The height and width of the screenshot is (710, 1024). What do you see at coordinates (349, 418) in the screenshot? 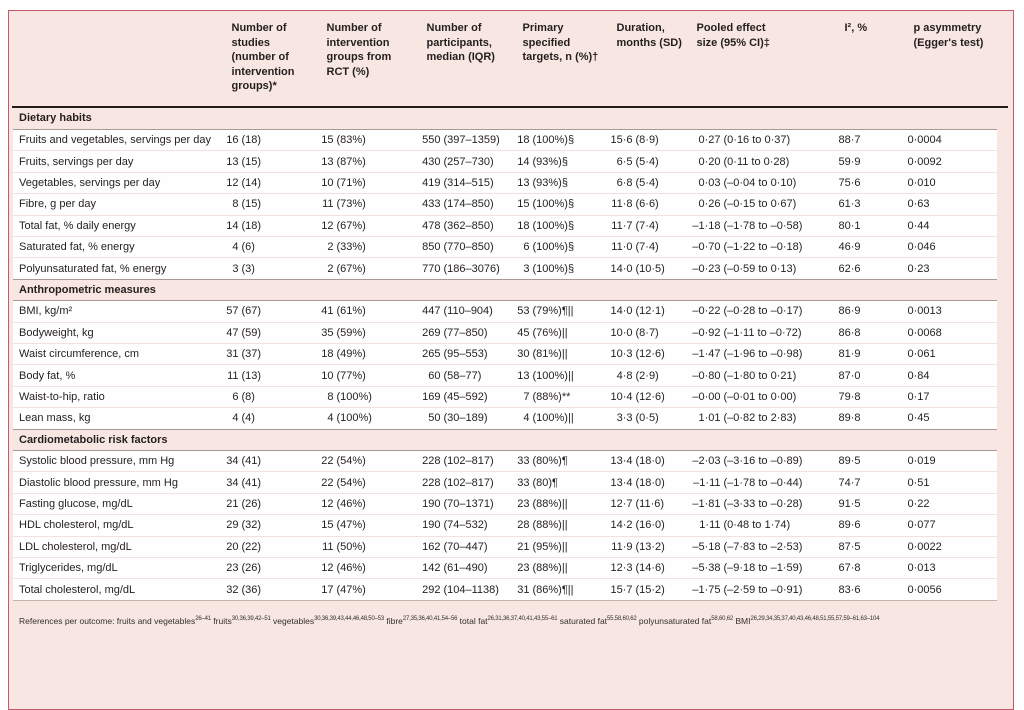
I see `value-cell: 4 (100%)` at bounding box center [349, 418].